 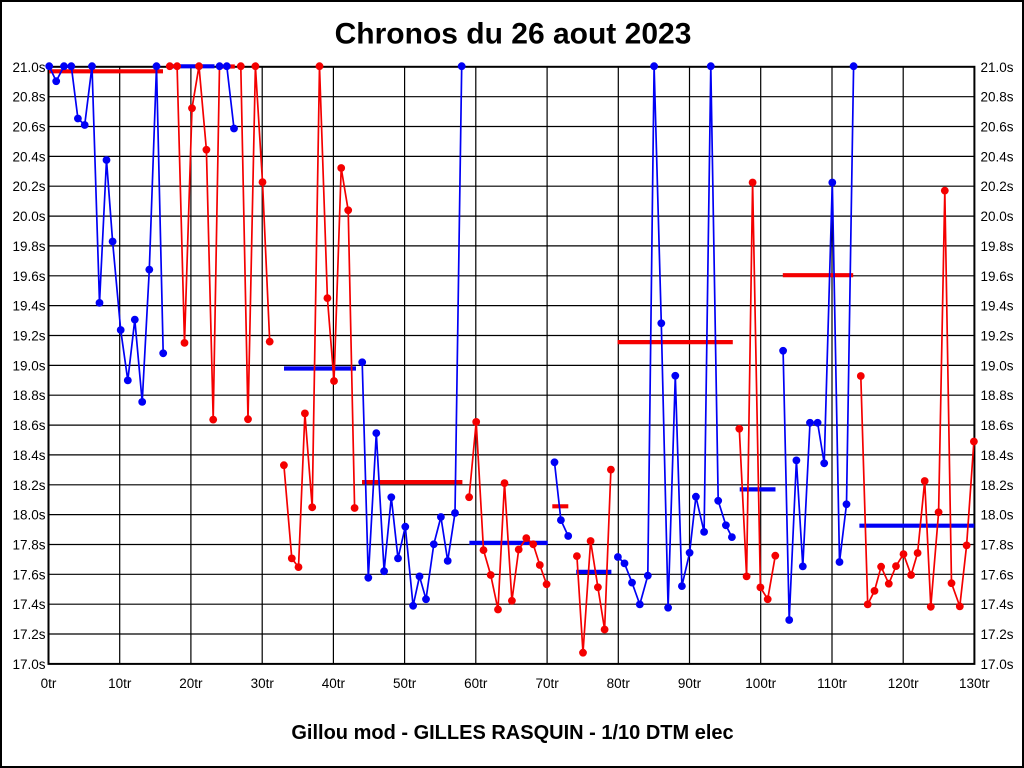 What do you see at coordinates (832, 683) in the screenshot?
I see `svg-text: 110tr` at bounding box center [832, 683].